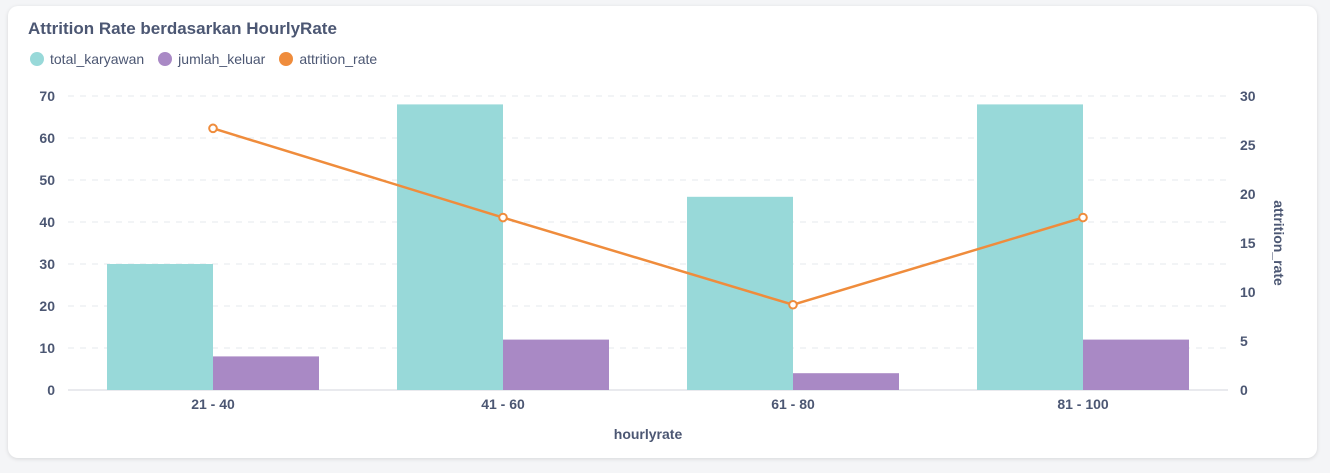  Describe the element at coordinates (47, 264) in the screenshot. I see `y-tick-label: 30` at that location.